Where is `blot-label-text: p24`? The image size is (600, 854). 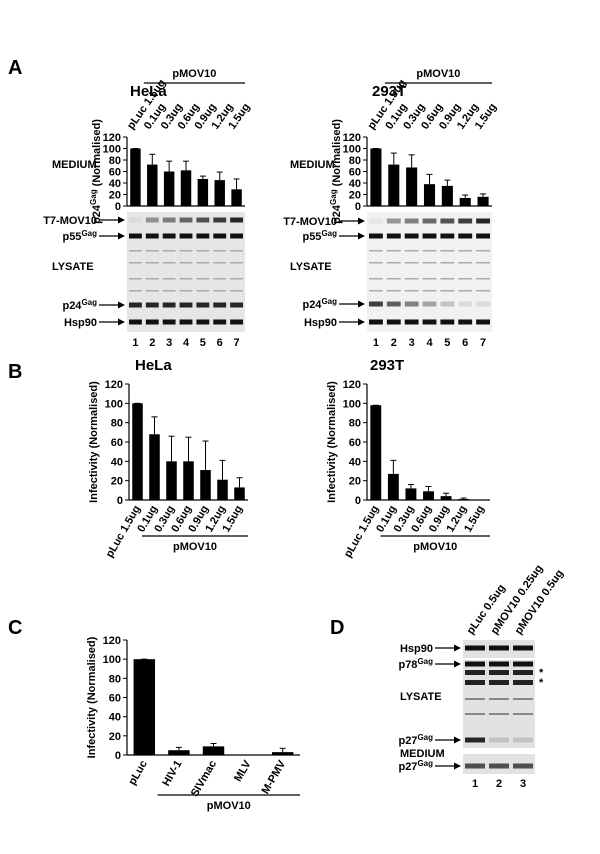 blot-label-text: p24 is located at coordinates (72, 306).